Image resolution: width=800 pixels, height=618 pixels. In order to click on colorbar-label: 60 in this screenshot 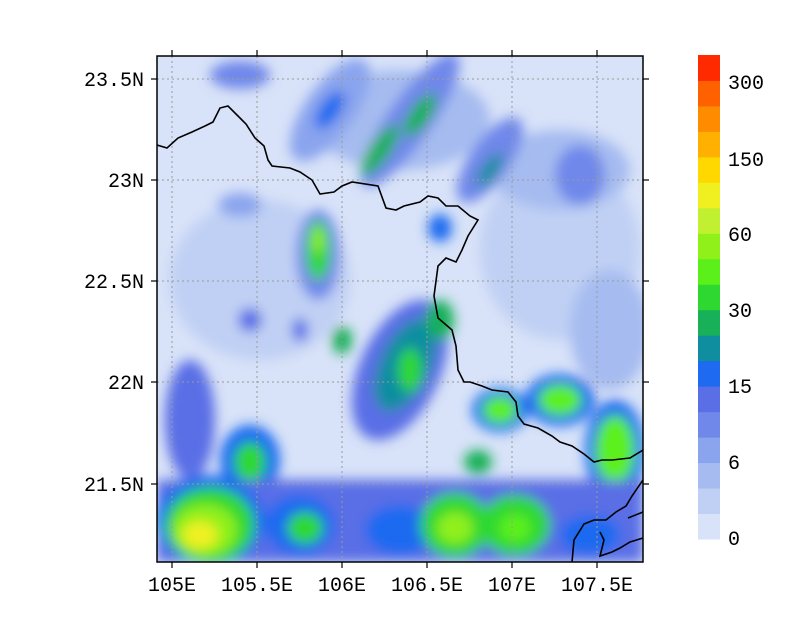, I will do `click(740, 236)`.